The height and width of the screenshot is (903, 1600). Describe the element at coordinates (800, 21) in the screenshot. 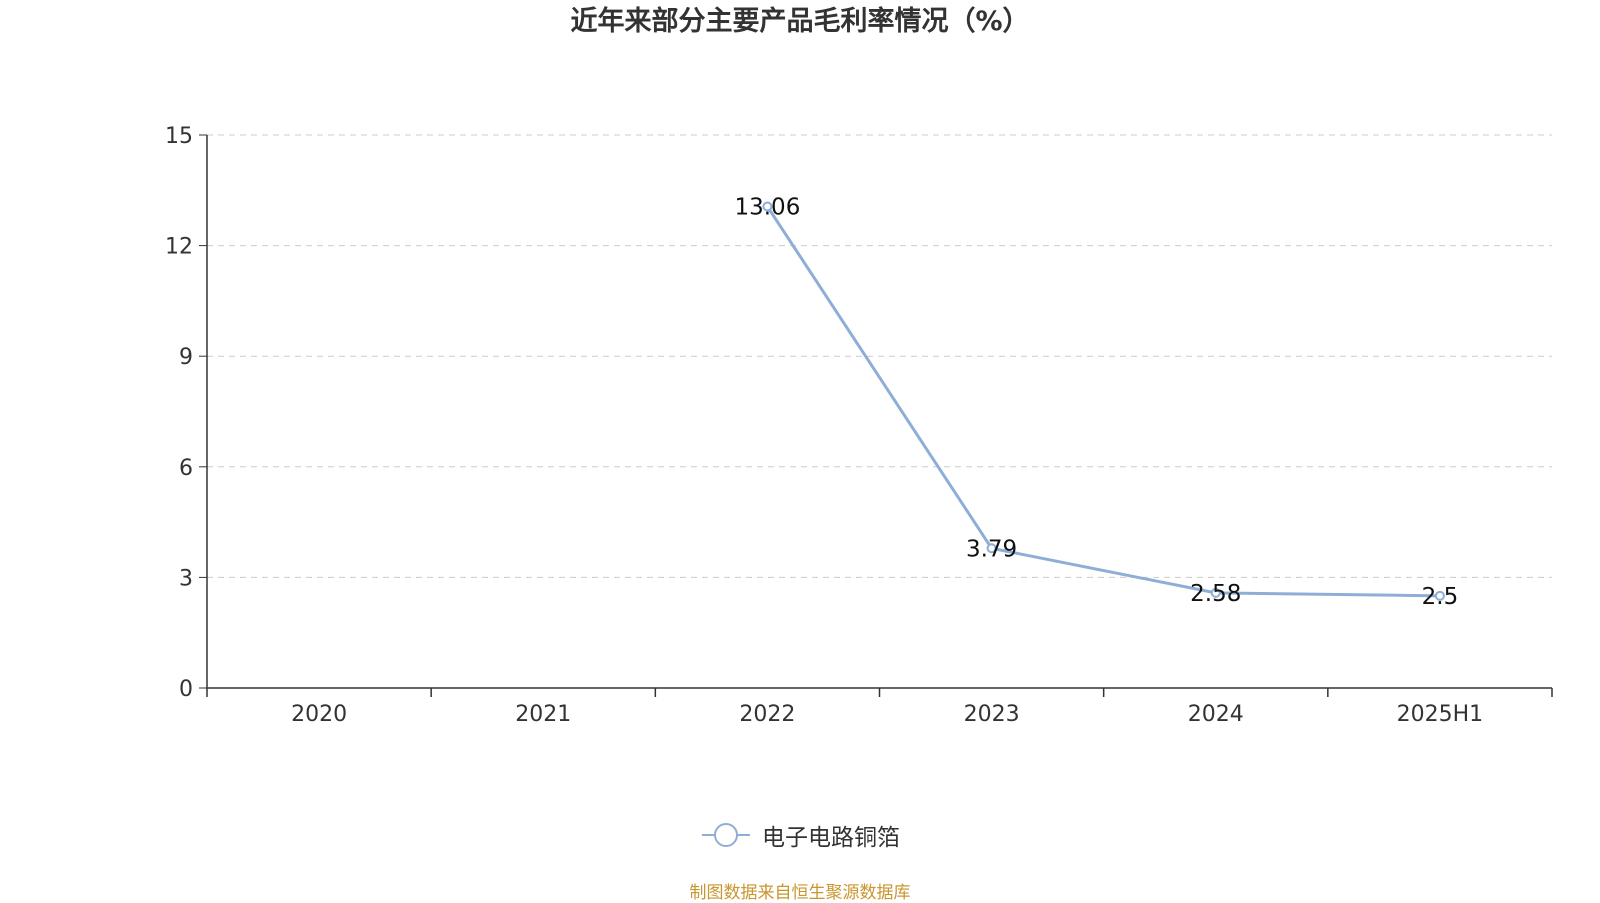

I see `chart-title: 近年来部分主要产品毛利率情况（%）` at that location.